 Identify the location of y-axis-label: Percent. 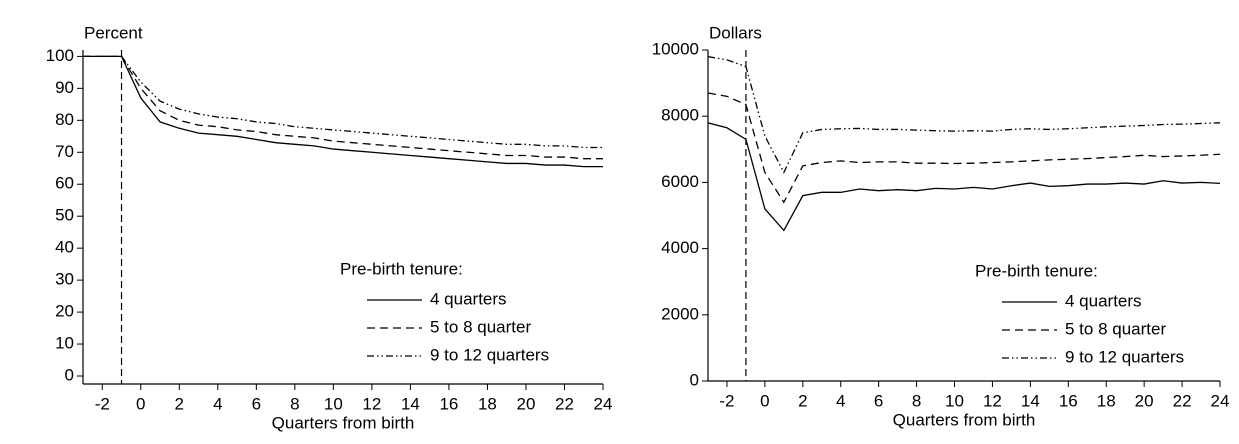
(113, 32).